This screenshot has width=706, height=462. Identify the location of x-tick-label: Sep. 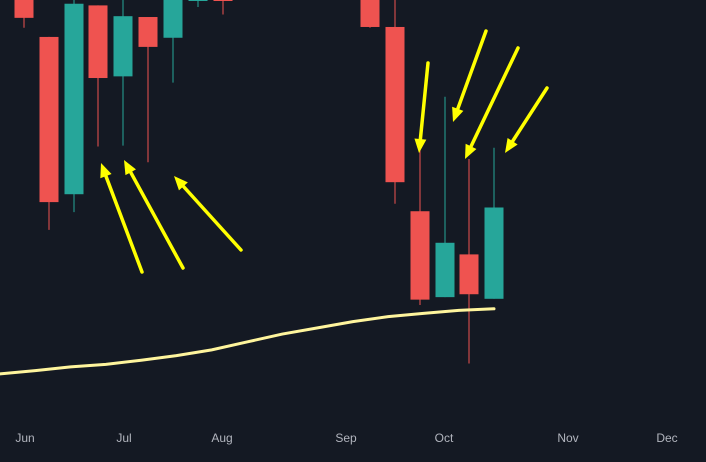
(346, 438).